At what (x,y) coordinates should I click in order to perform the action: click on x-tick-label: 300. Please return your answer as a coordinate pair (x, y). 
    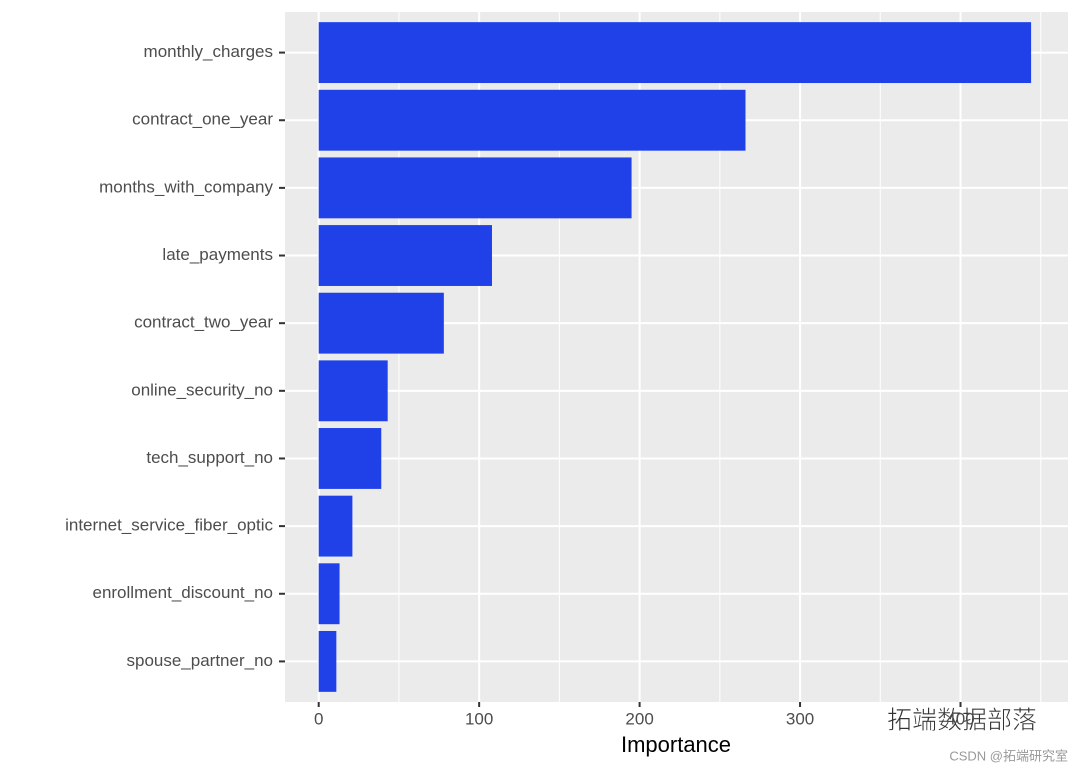
    Looking at the image, I should click on (800, 718).